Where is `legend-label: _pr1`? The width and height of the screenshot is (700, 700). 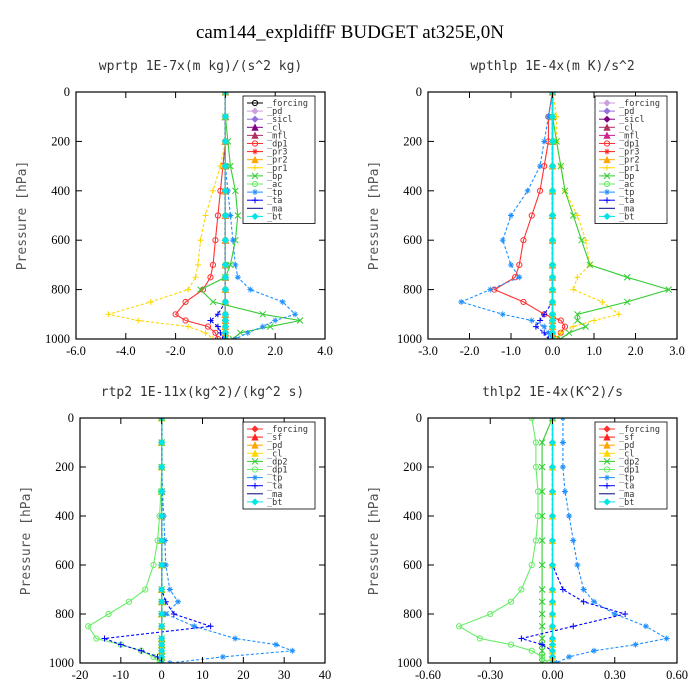
legend-label: _pr1 is located at coordinates (277, 169).